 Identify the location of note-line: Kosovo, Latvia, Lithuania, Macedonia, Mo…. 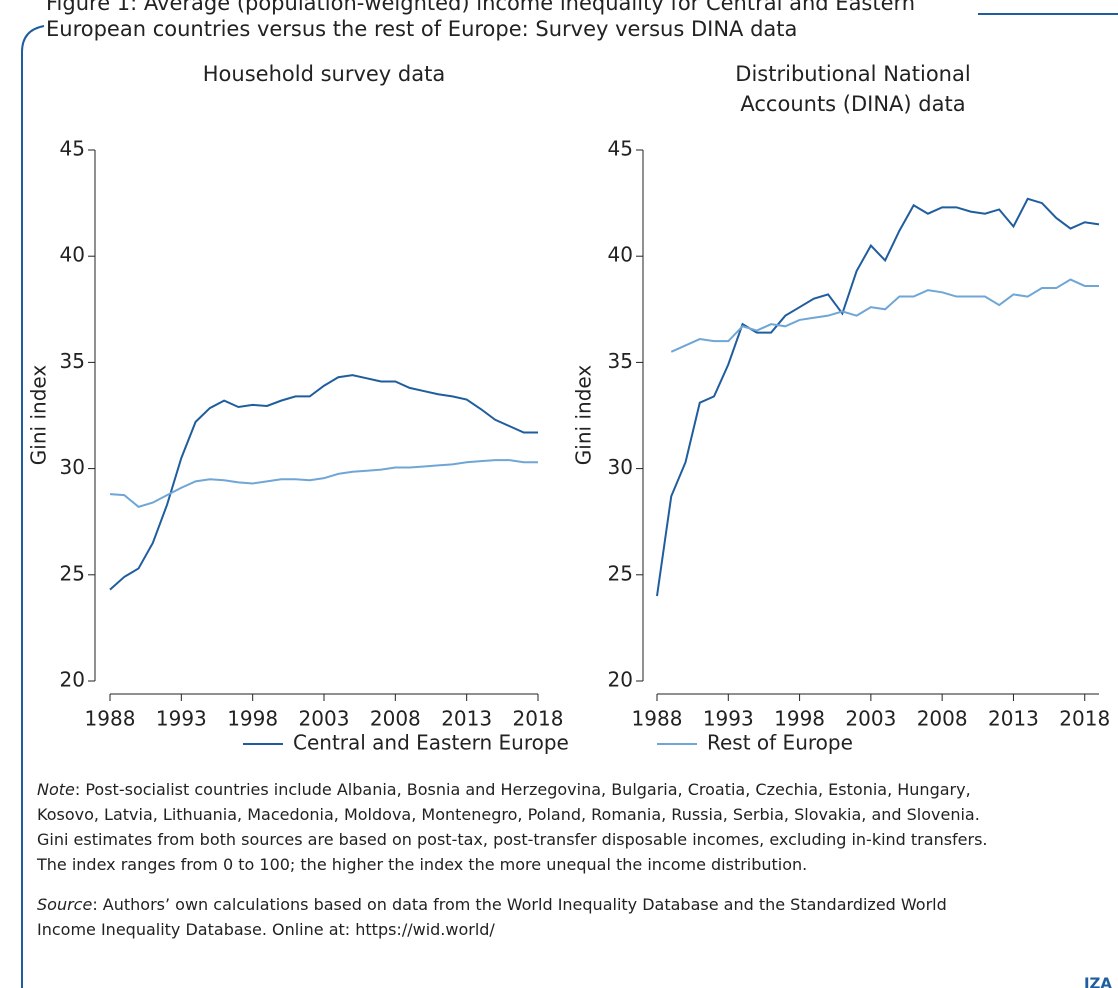
(508, 814).